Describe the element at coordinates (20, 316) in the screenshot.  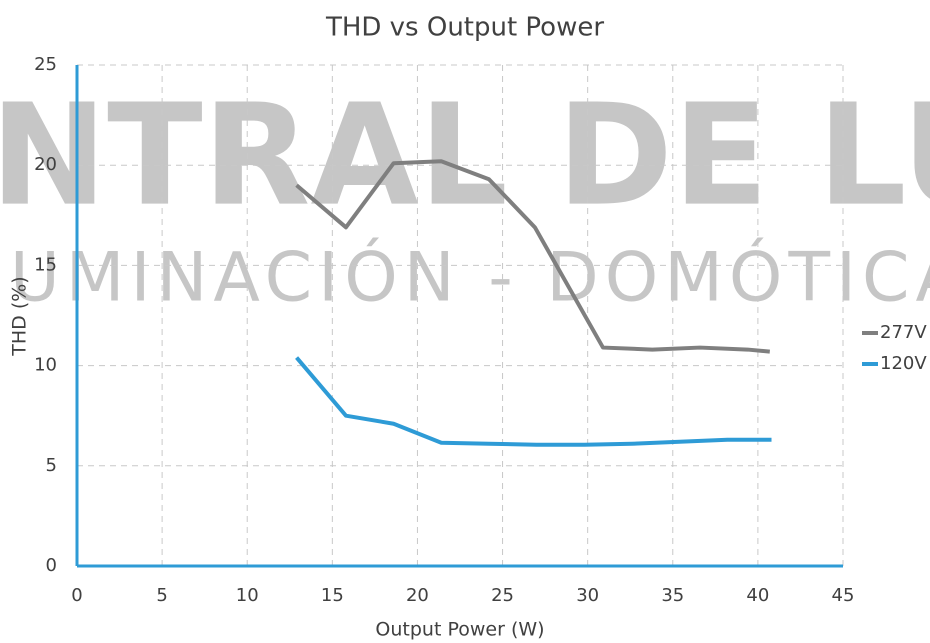
I see `y-axis-label: THD (%)` at that location.